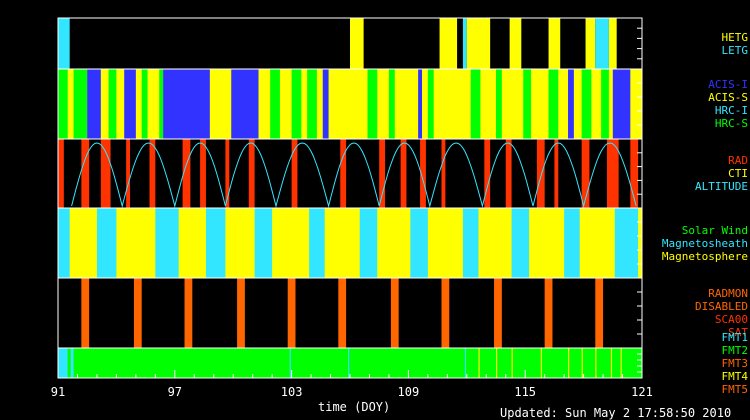 This screenshot has height=420, width=750. I want to click on legend-label-radiation-2: ALTITUDE, so click(721, 186).